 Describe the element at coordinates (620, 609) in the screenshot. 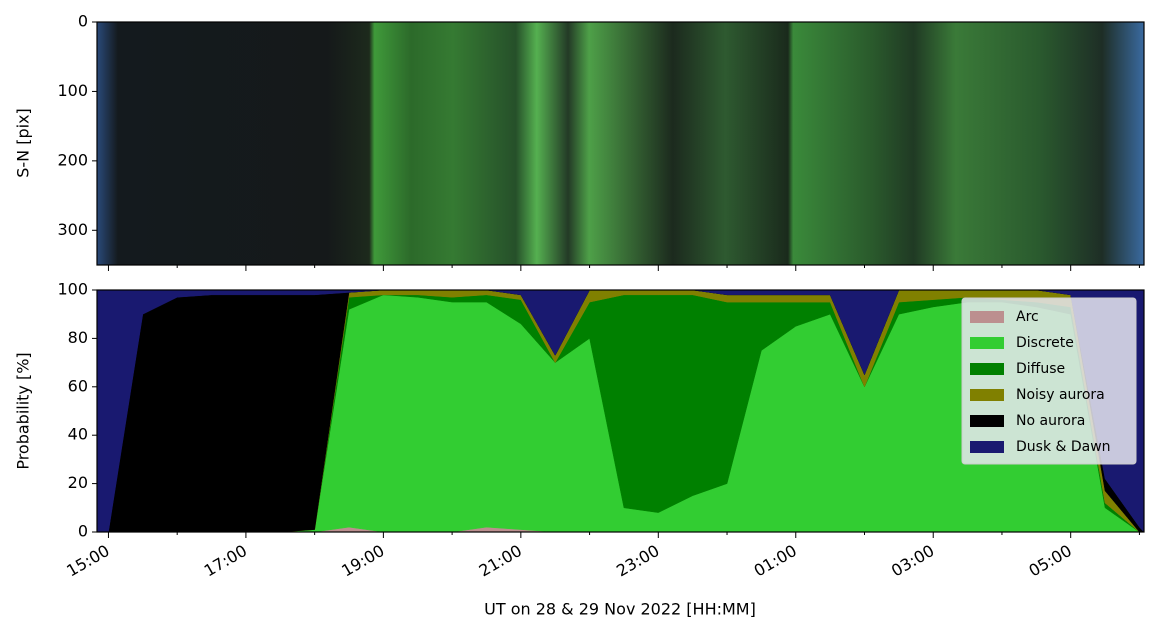

I see `x-label: UT on 28 & 29 Nov 2022 [HH:MM]` at that location.